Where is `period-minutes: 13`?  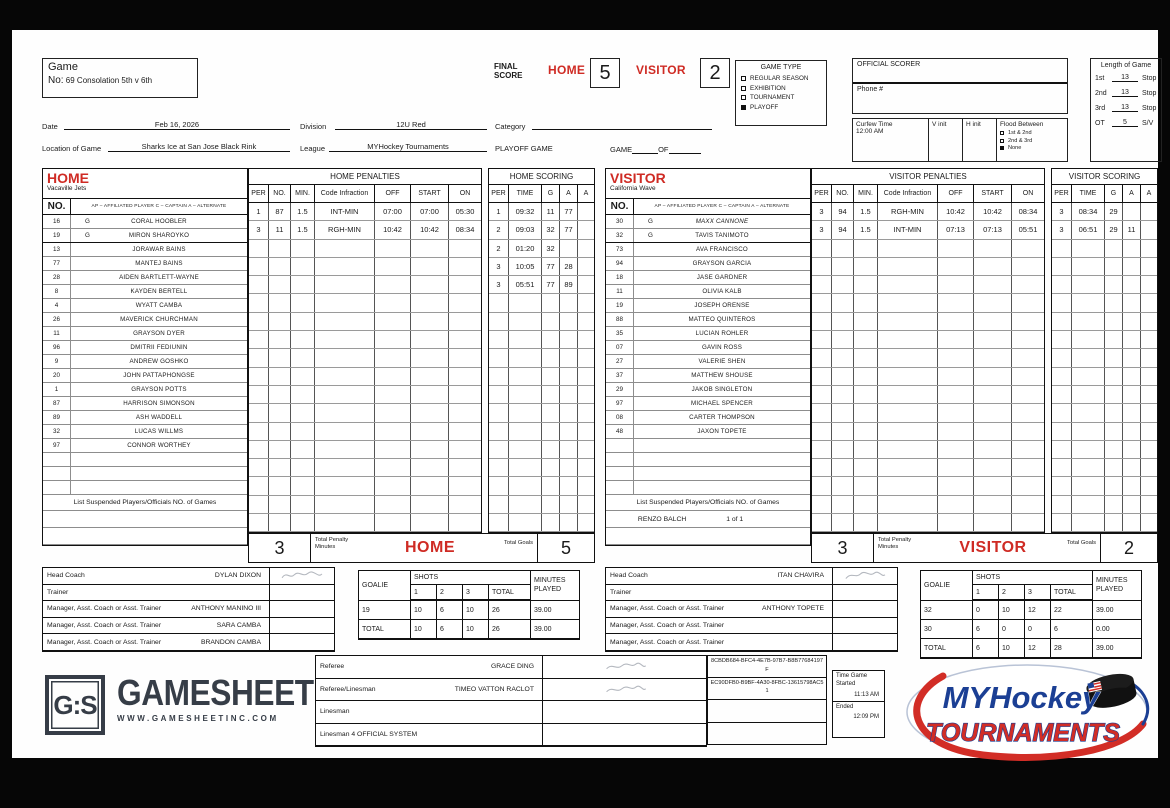
period-minutes: 13 is located at coordinates (1125, 93).